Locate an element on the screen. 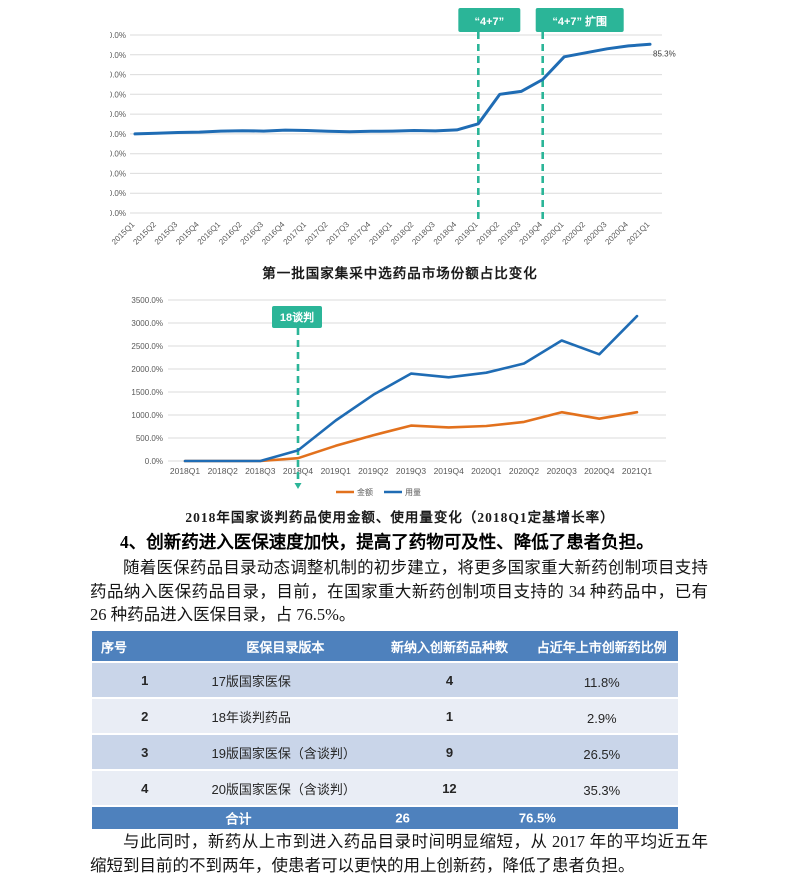  table-header-col-3: 占近年上市创新药比例 is located at coordinates (601, 647).